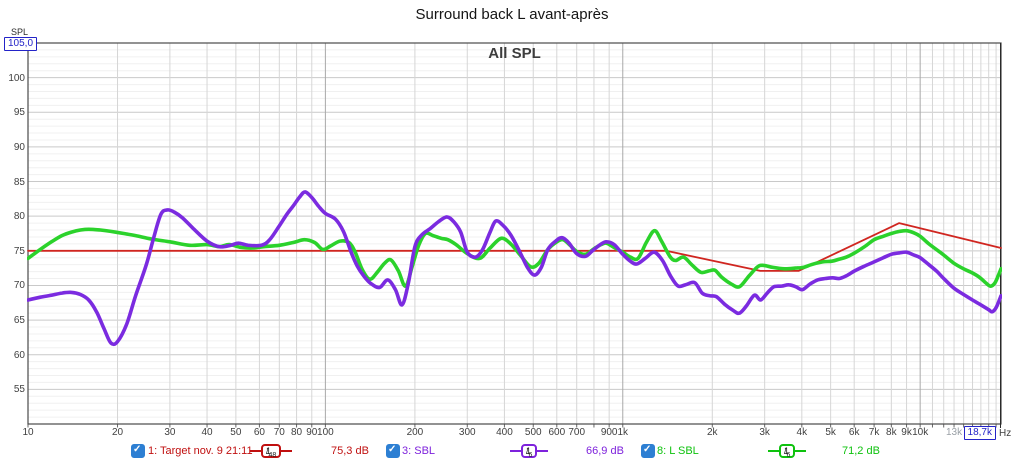  I want to click on x-tick-label: 100, so click(325, 432).